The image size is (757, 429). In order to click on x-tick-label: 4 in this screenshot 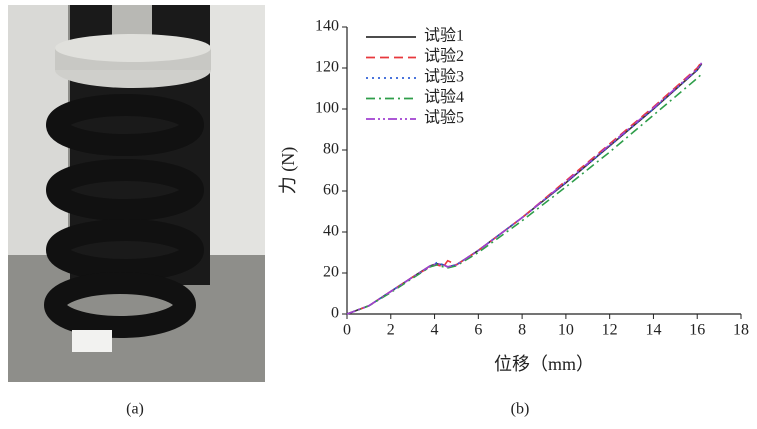, I will do `click(435, 330)`.